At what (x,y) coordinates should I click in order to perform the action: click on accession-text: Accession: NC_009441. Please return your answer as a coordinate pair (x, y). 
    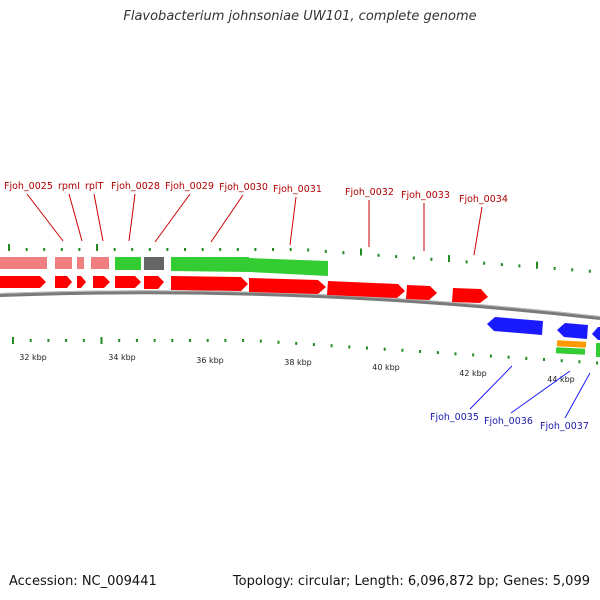
    Looking at the image, I should click on (83, 581).